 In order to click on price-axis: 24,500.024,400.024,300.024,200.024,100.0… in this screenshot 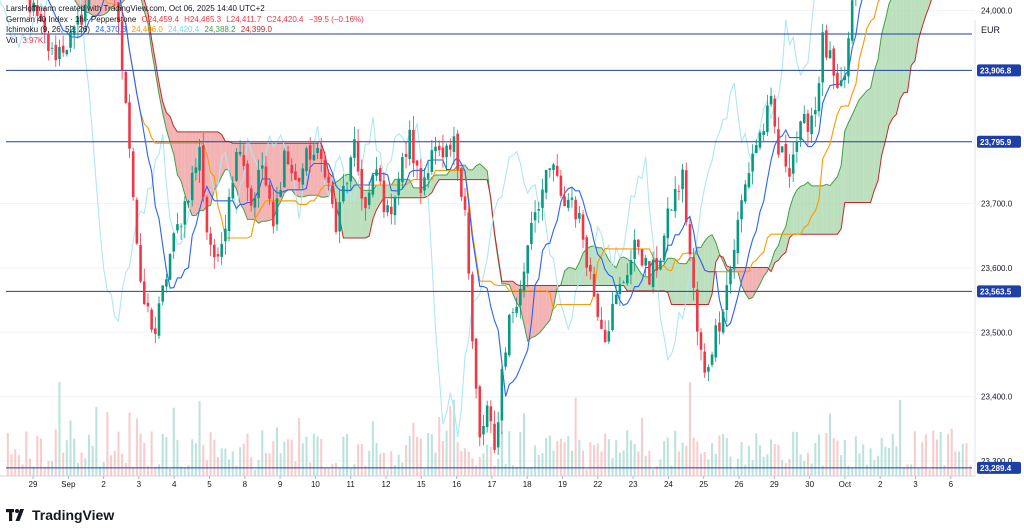, I will do `click(997, 233)`.